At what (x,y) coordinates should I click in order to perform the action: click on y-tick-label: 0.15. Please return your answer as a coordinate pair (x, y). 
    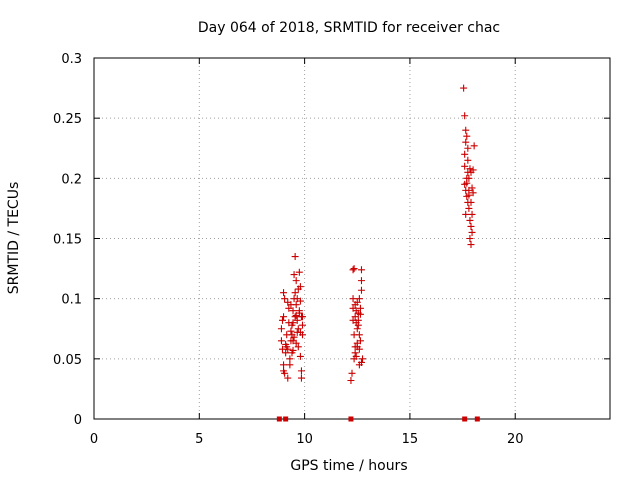
    Looking at the image, I should click on (67, 240).